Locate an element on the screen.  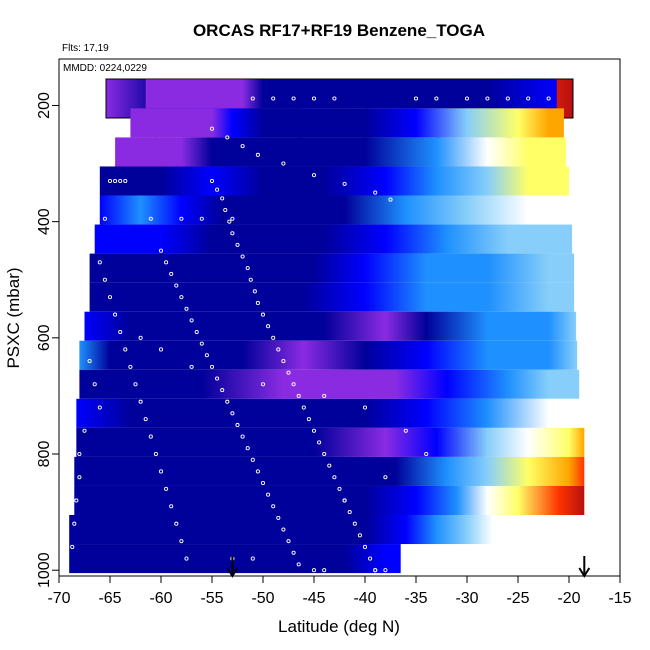
y-tick-label: 1000 is located at coordinates (44, 570).